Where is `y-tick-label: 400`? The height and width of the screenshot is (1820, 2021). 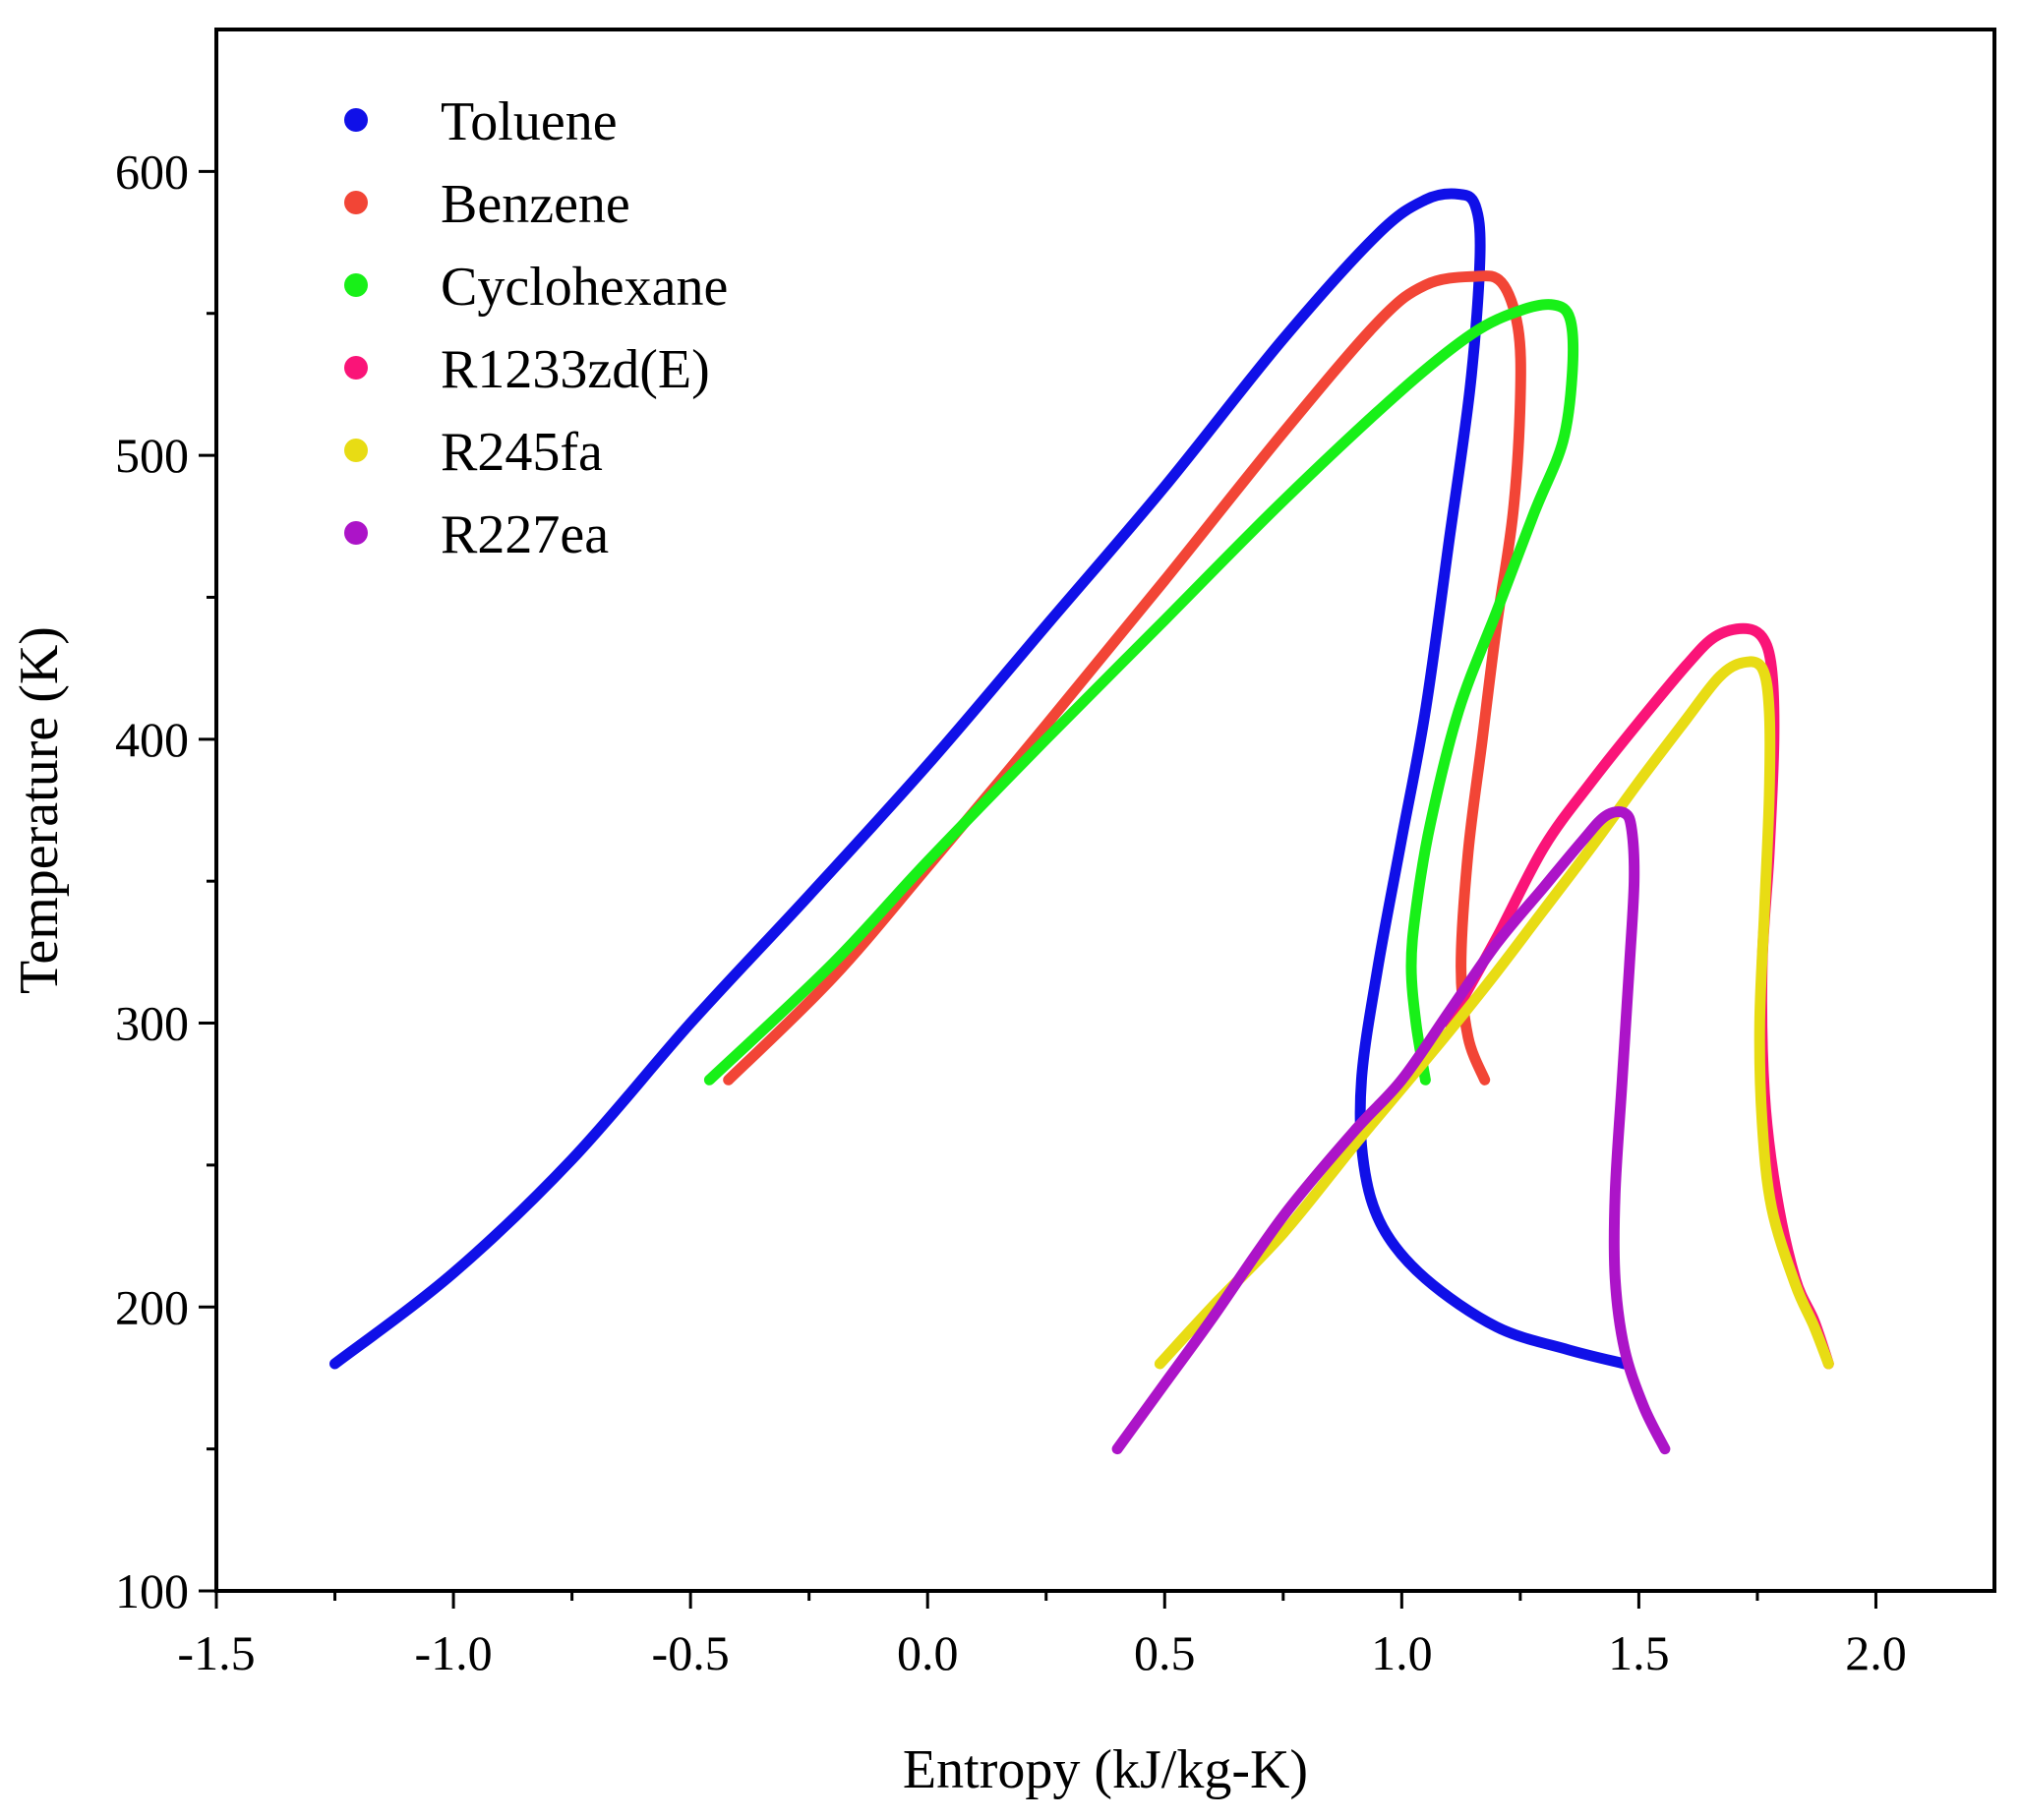 y-tick-label: 400 is located at coordinates (152, 739).